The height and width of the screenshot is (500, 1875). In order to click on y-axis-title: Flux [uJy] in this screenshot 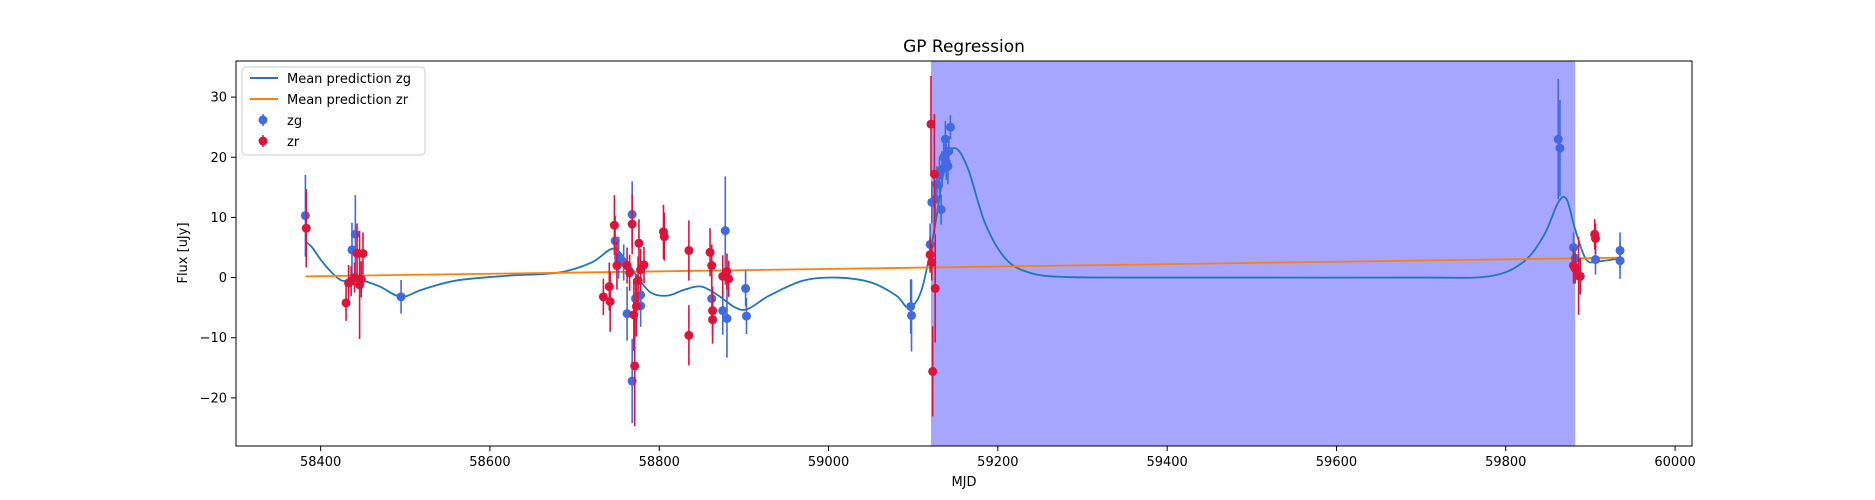, I will do `click(183, 252)`.